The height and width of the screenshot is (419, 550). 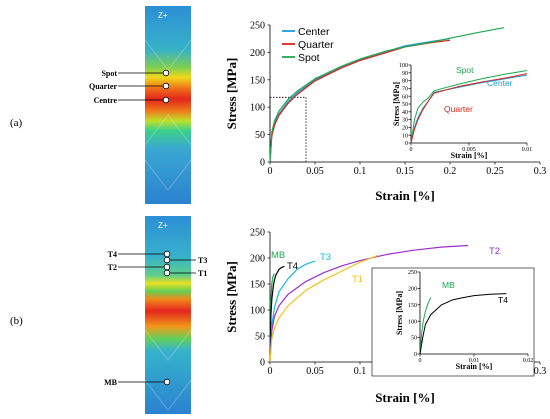 What do you see at coordinates (465, 70) in the screenshot?
I see `a-inset-series-label: Spot` at bounding box center [465, 70].